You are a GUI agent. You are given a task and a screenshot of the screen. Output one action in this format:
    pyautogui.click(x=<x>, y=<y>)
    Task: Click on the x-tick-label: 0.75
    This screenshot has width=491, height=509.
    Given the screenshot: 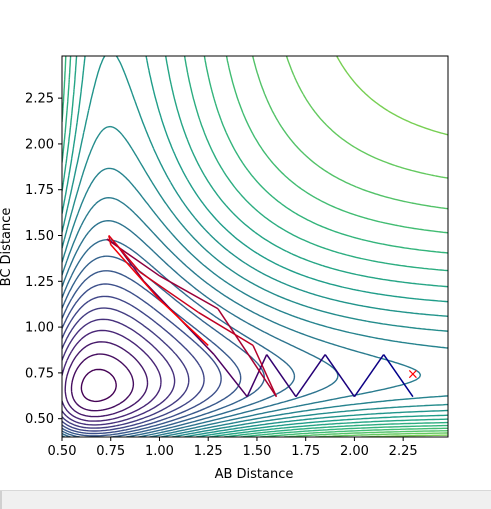 What is the action you would take?
    pyautogui.click(x=110, y=451)
    